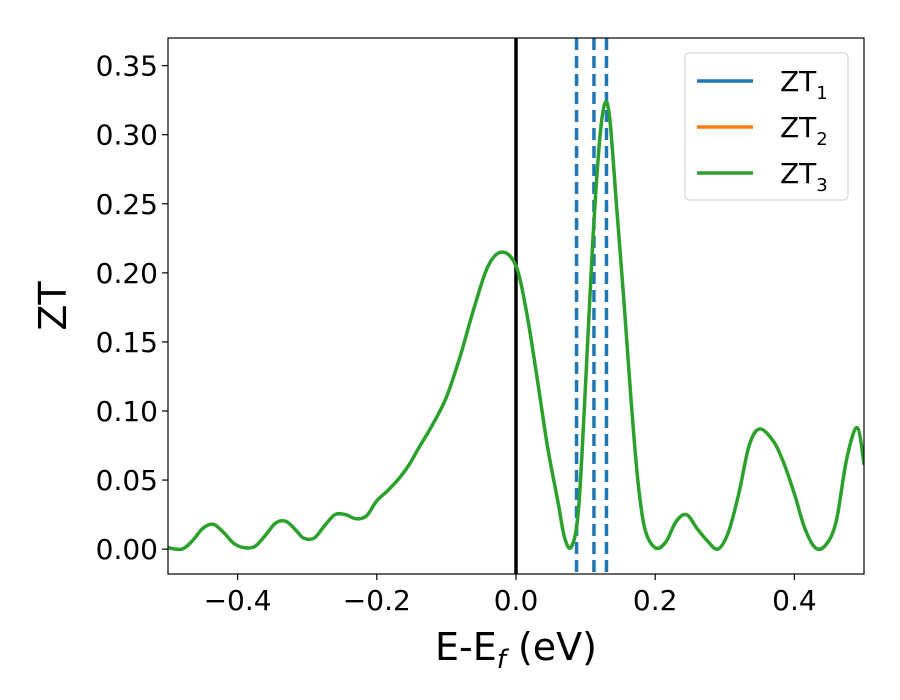  I want to click on y-tick-label: 0.10, so click(127, 411).